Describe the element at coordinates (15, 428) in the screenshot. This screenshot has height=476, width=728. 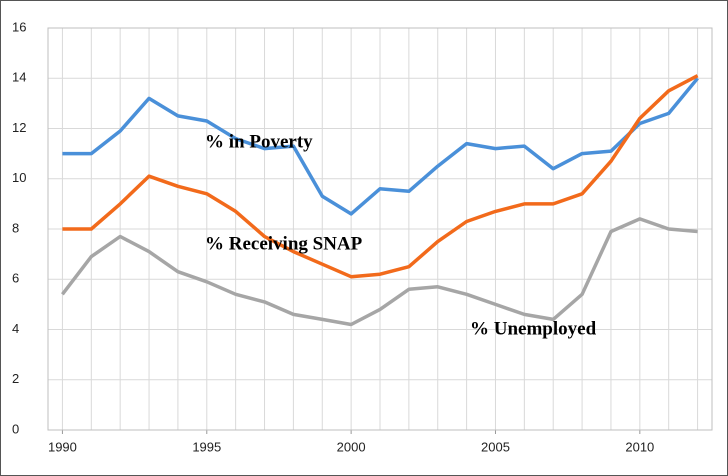
I see `y-tick-label: 0` at that location.